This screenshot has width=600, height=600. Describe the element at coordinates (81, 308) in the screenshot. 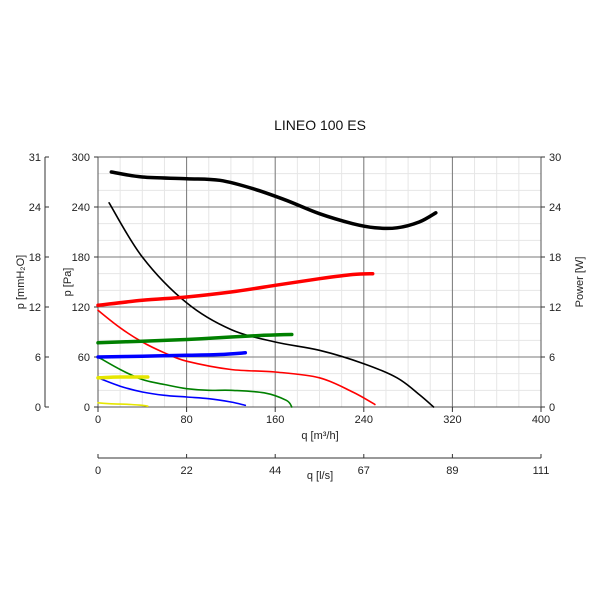

I see `y-tick-label: 120` at that location.